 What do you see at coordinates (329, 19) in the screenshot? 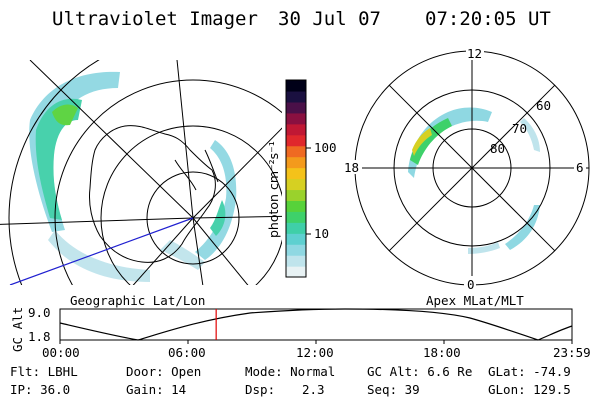
I see `date-label: 30 Jul 07` at bounding box center [329, 19].